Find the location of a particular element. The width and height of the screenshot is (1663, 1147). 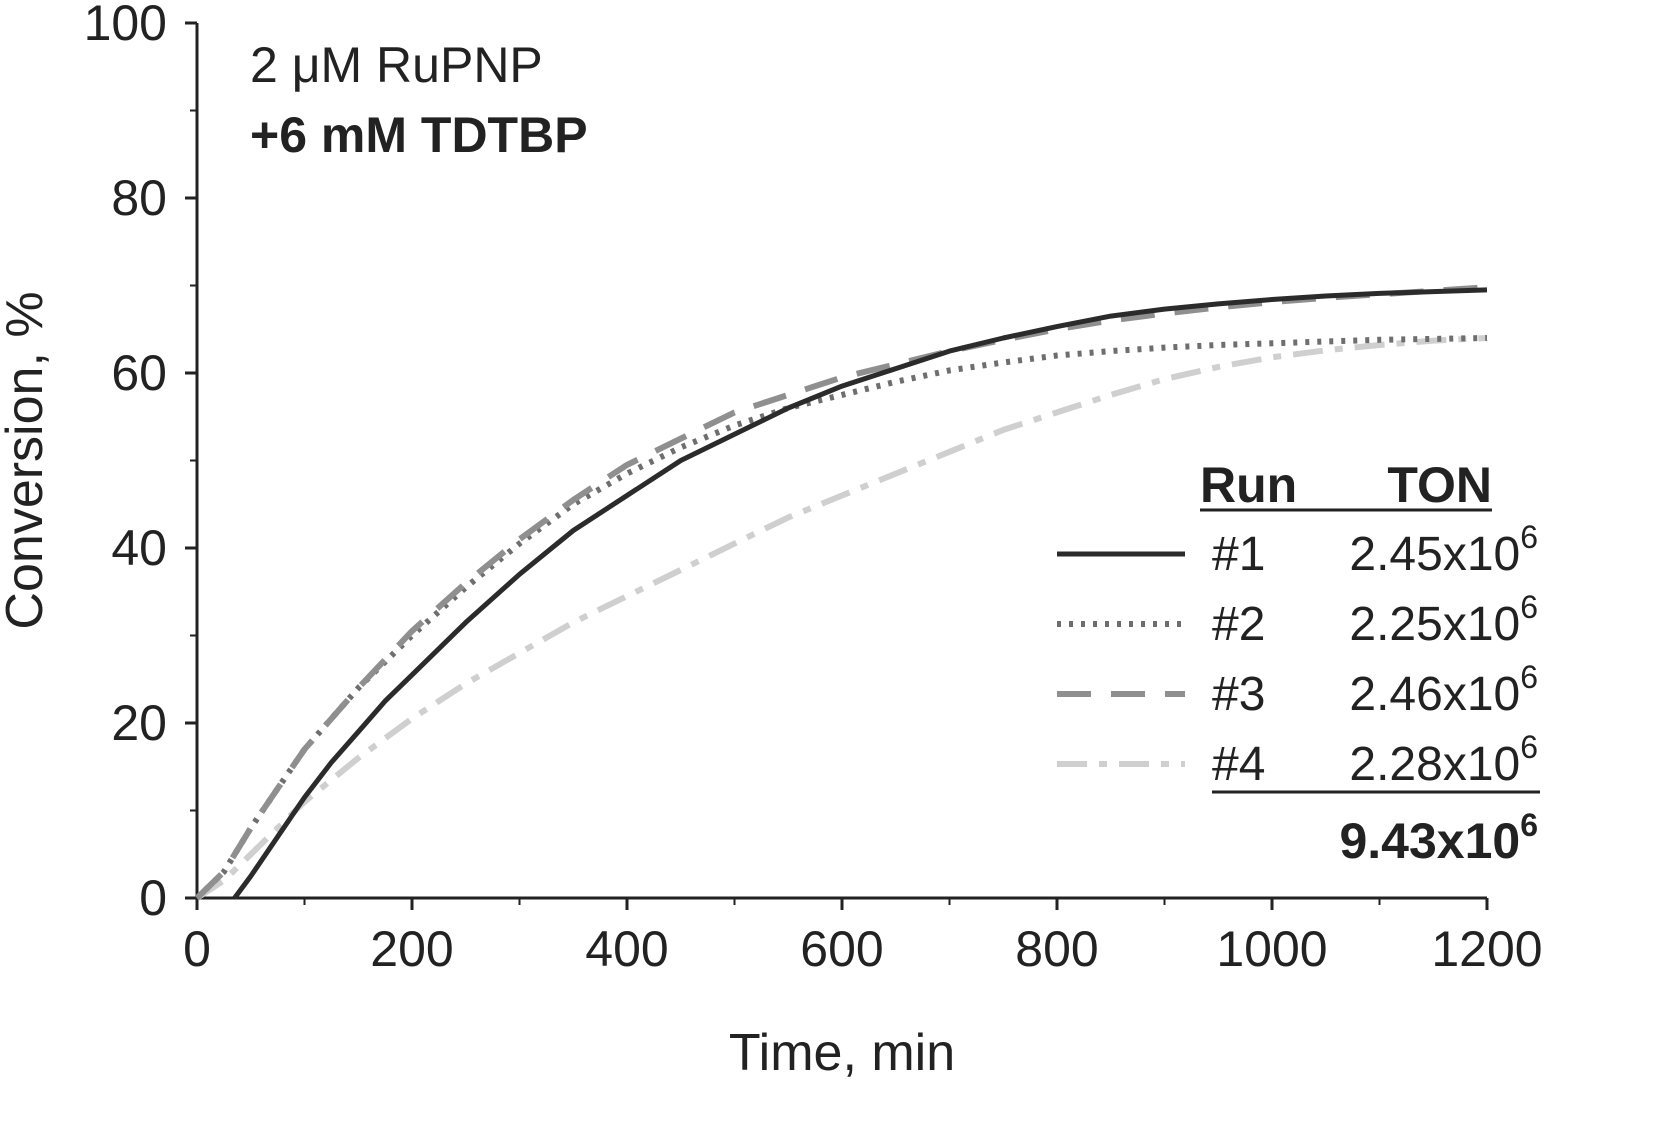

y-tick-label: 100 is located at coordinates (125, 25).